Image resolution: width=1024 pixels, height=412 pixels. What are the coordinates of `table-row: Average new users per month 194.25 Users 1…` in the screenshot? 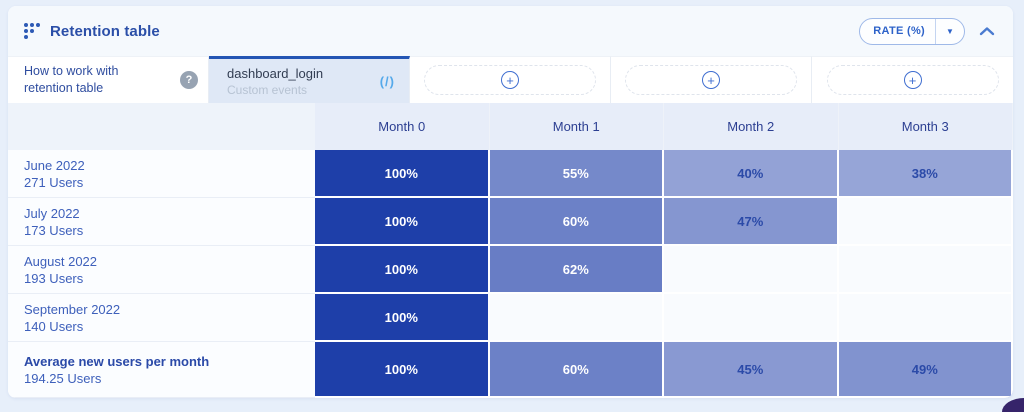 It's located at (510, 370).